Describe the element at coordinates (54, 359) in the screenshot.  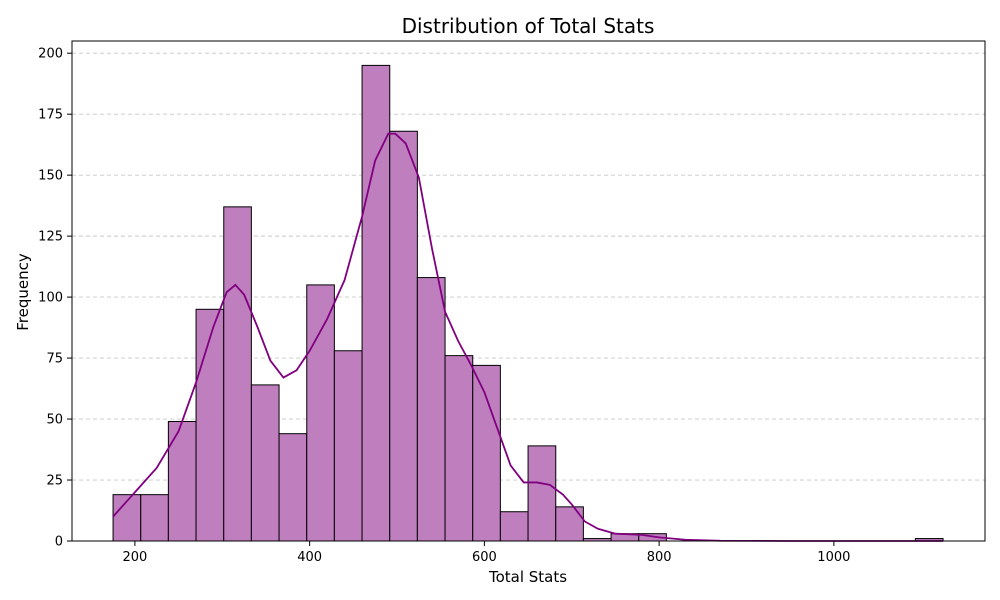
I see `y-tick-label: 75` at that location.